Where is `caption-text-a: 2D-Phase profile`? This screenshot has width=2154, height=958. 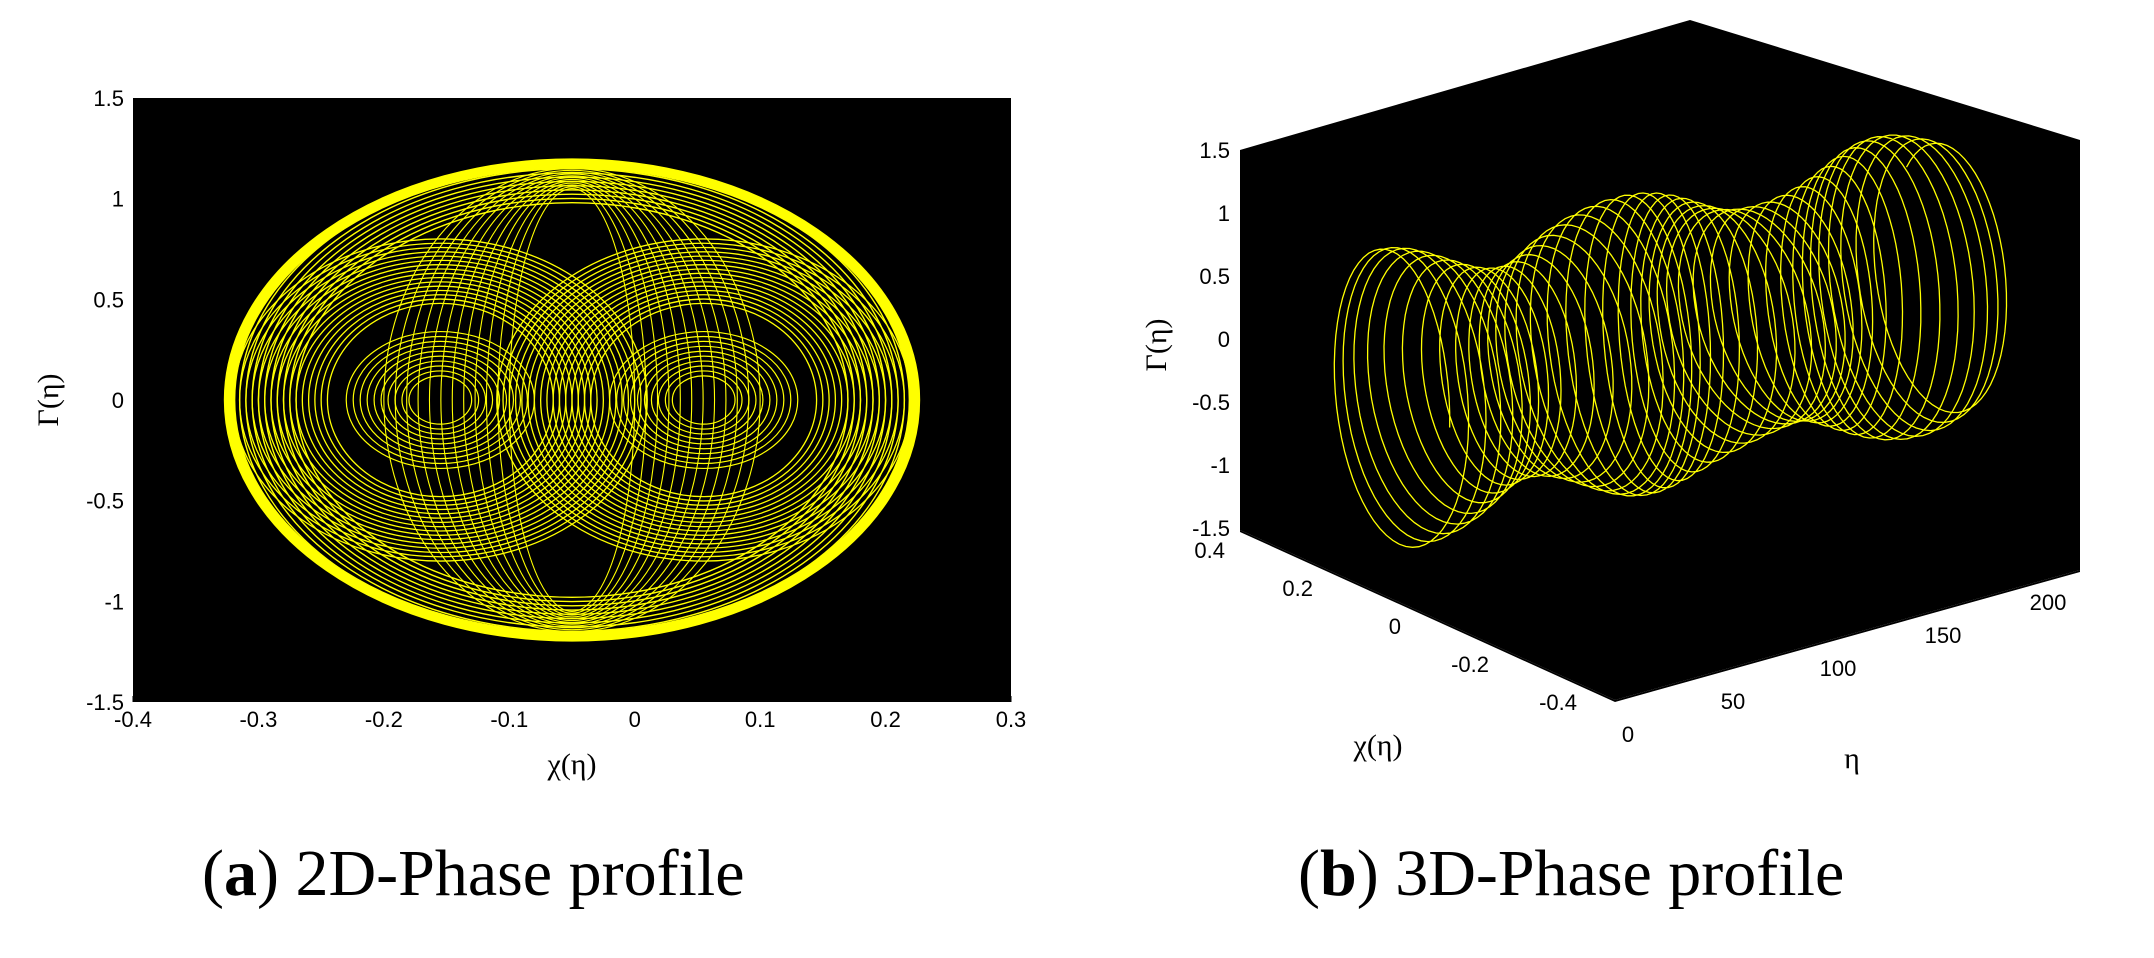 caption-text-a: 2D-Phase profile is located at coordinates (519, 873).